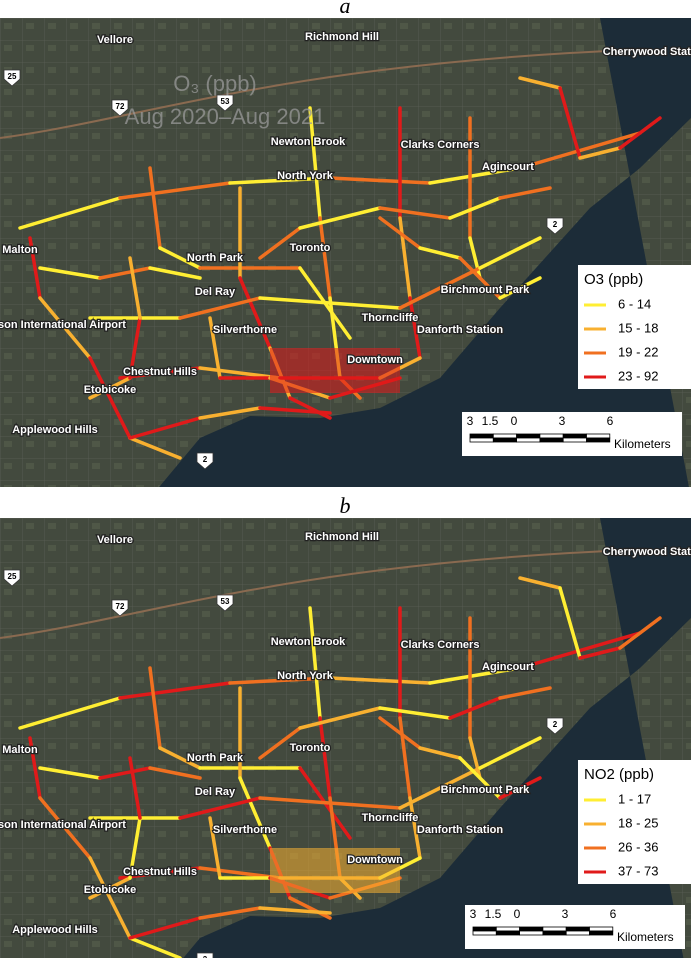 The width and height of the screenshot is (691, 963). I want to click on legend-label: 1 - 17, so click(634, 798).